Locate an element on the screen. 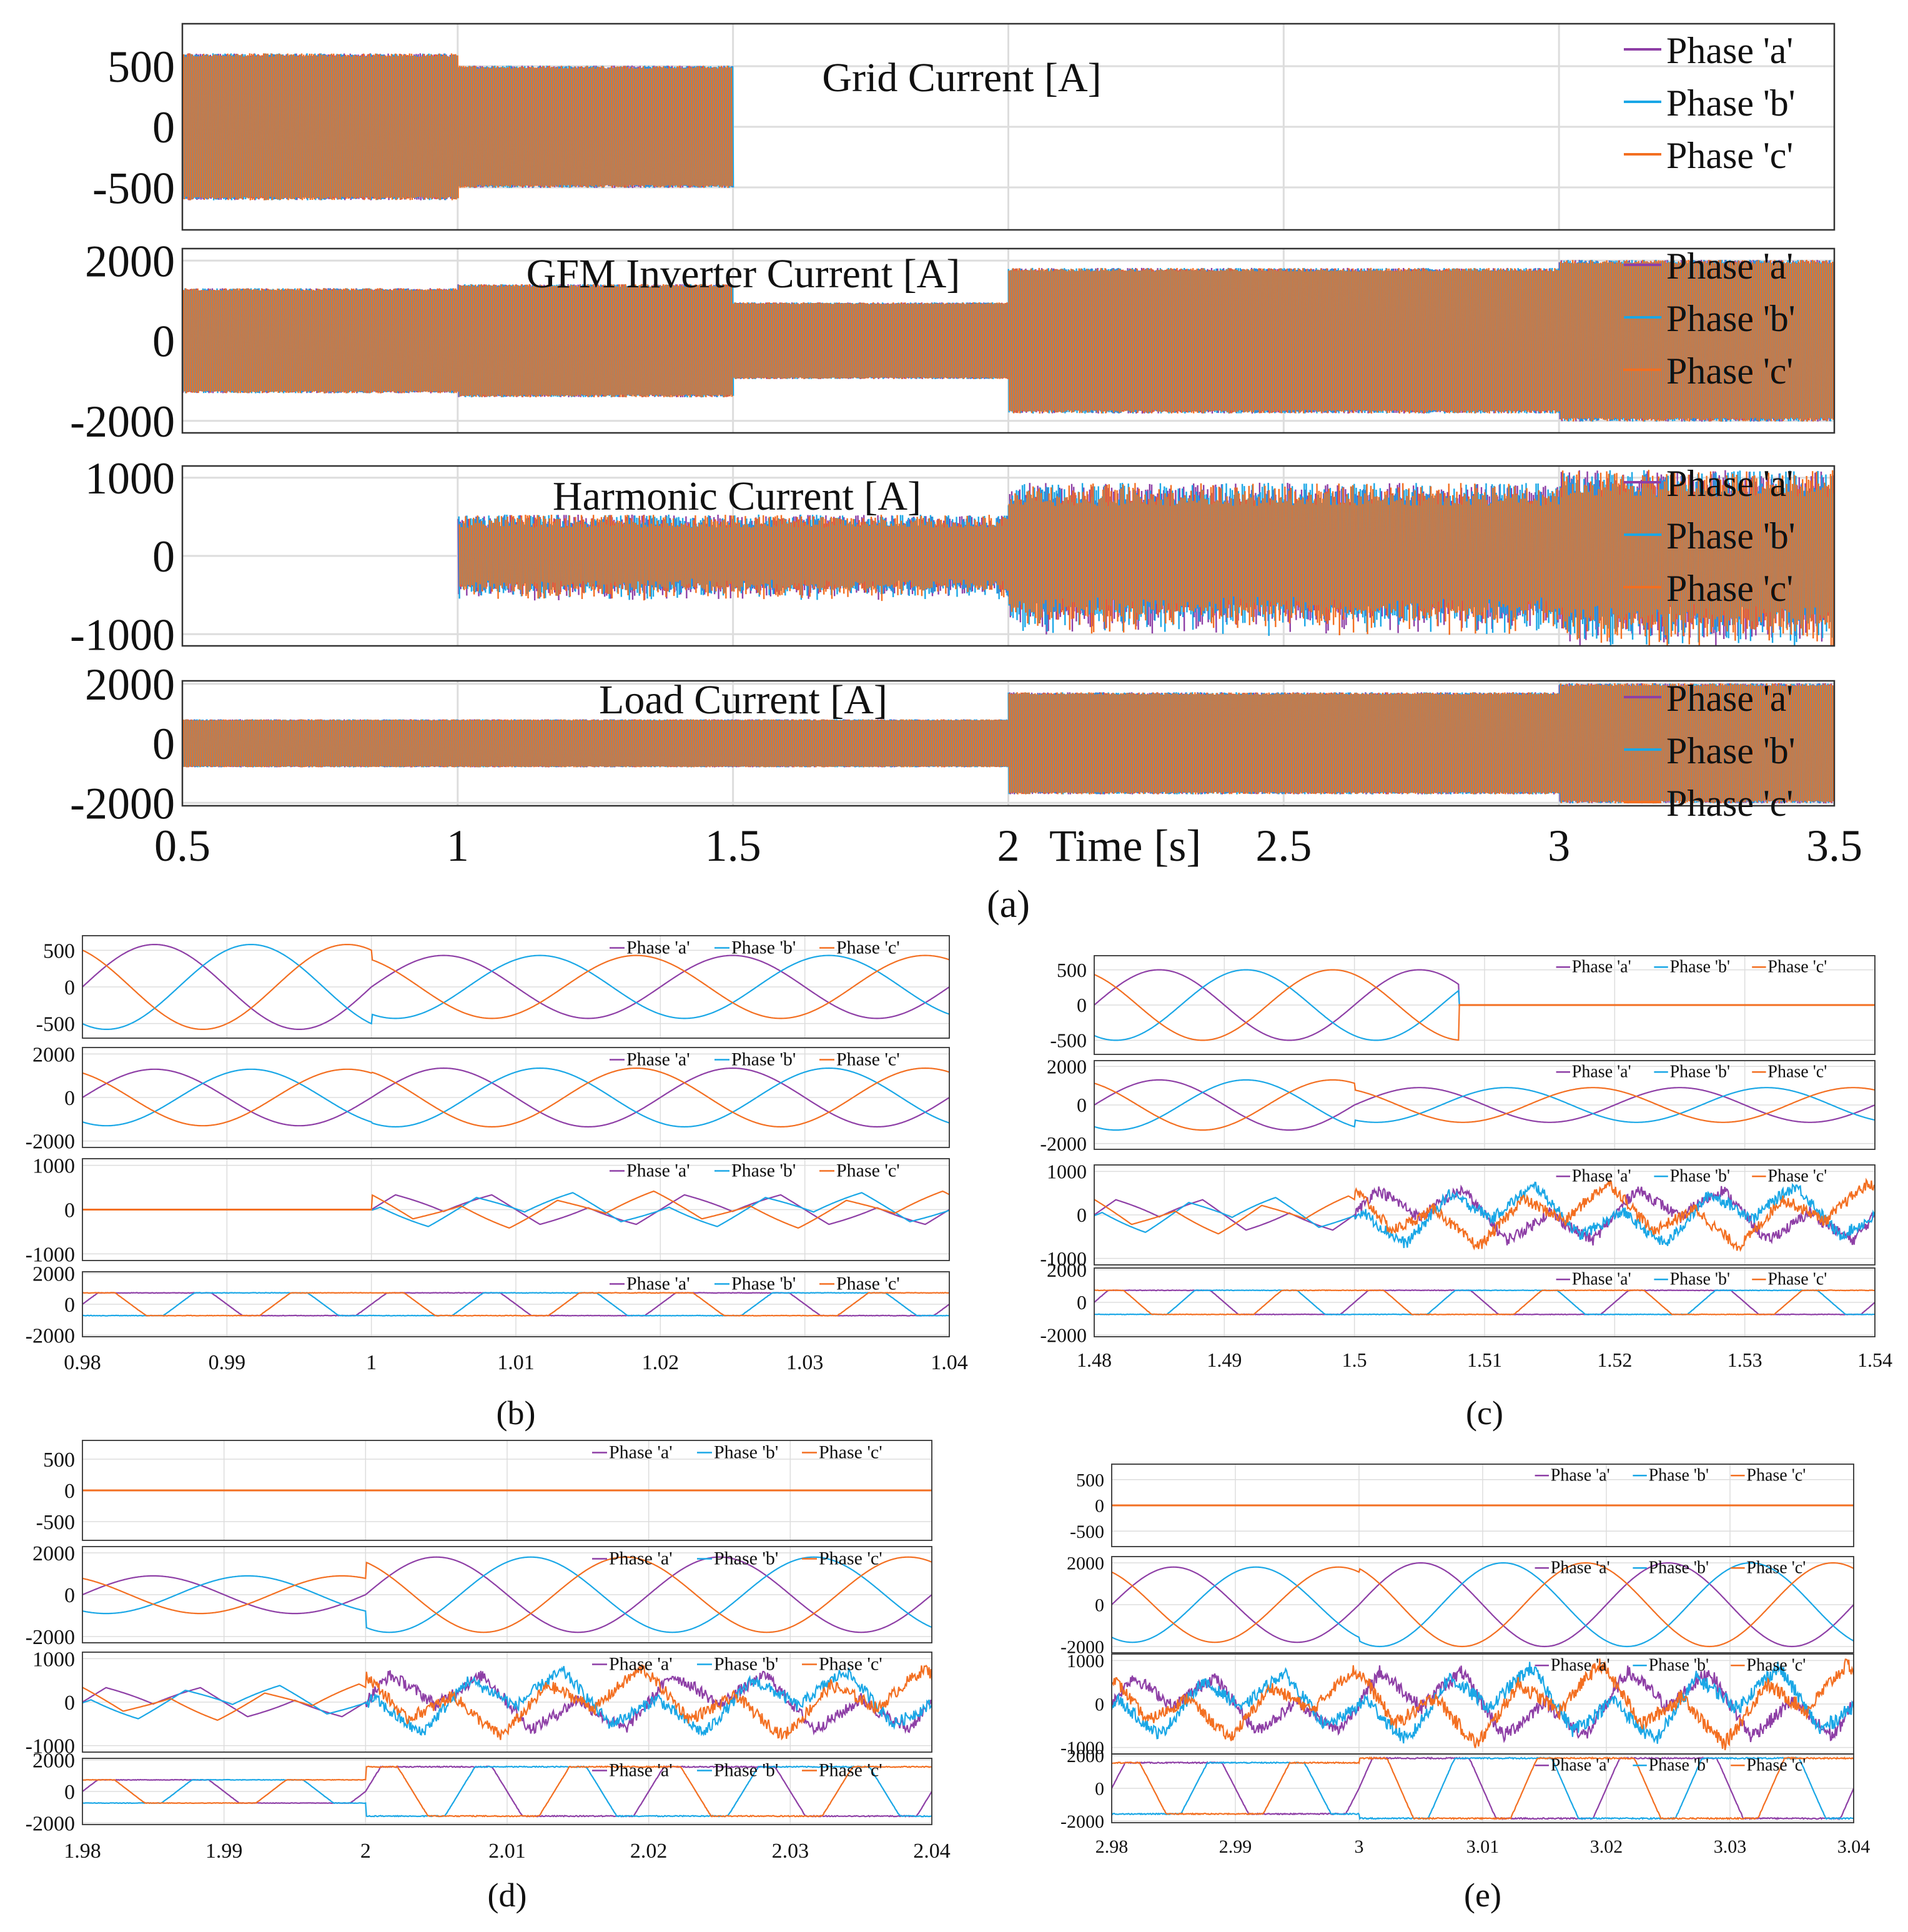  panel-d-subplot-3: 2000 0 -2000 Phase 'a' Phase 'b' Phase 'c' is located at coordinates (479, 1792).